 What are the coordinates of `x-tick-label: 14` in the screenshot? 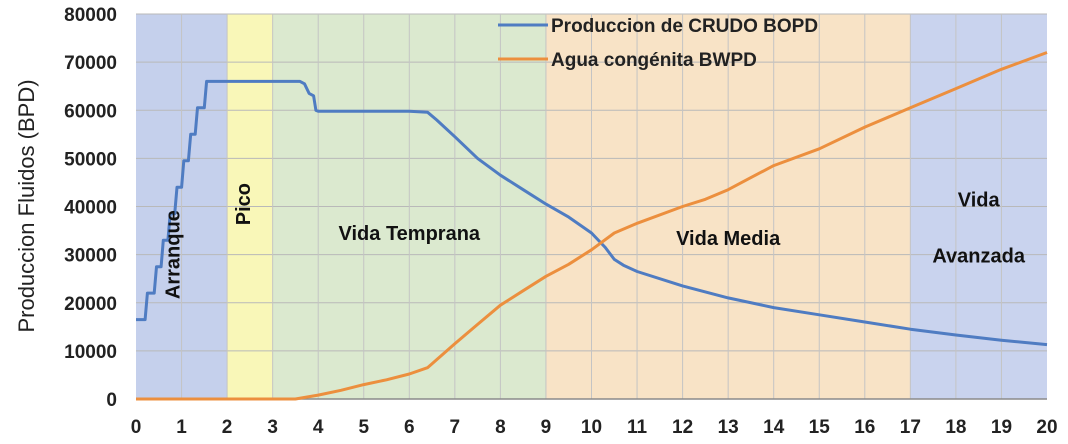 It's located at (774, 427).